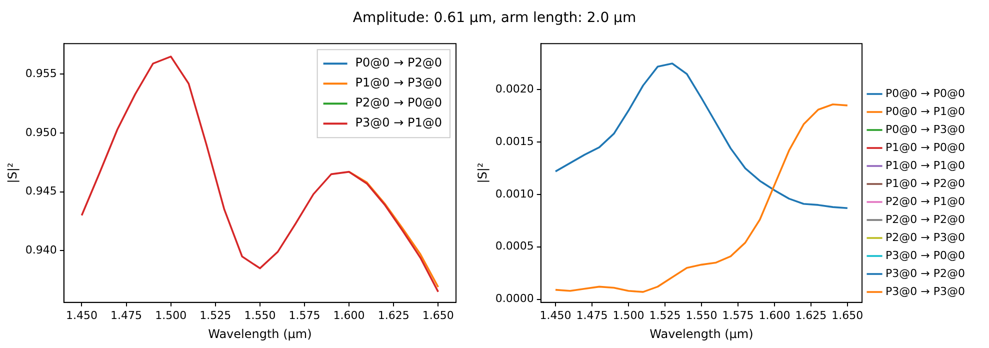 This screenshot has width=989, height=348. Describe the element at coordinates (398, 83) in the screenshot. I see `legend-label: P1@0 → P3@0` at that location.